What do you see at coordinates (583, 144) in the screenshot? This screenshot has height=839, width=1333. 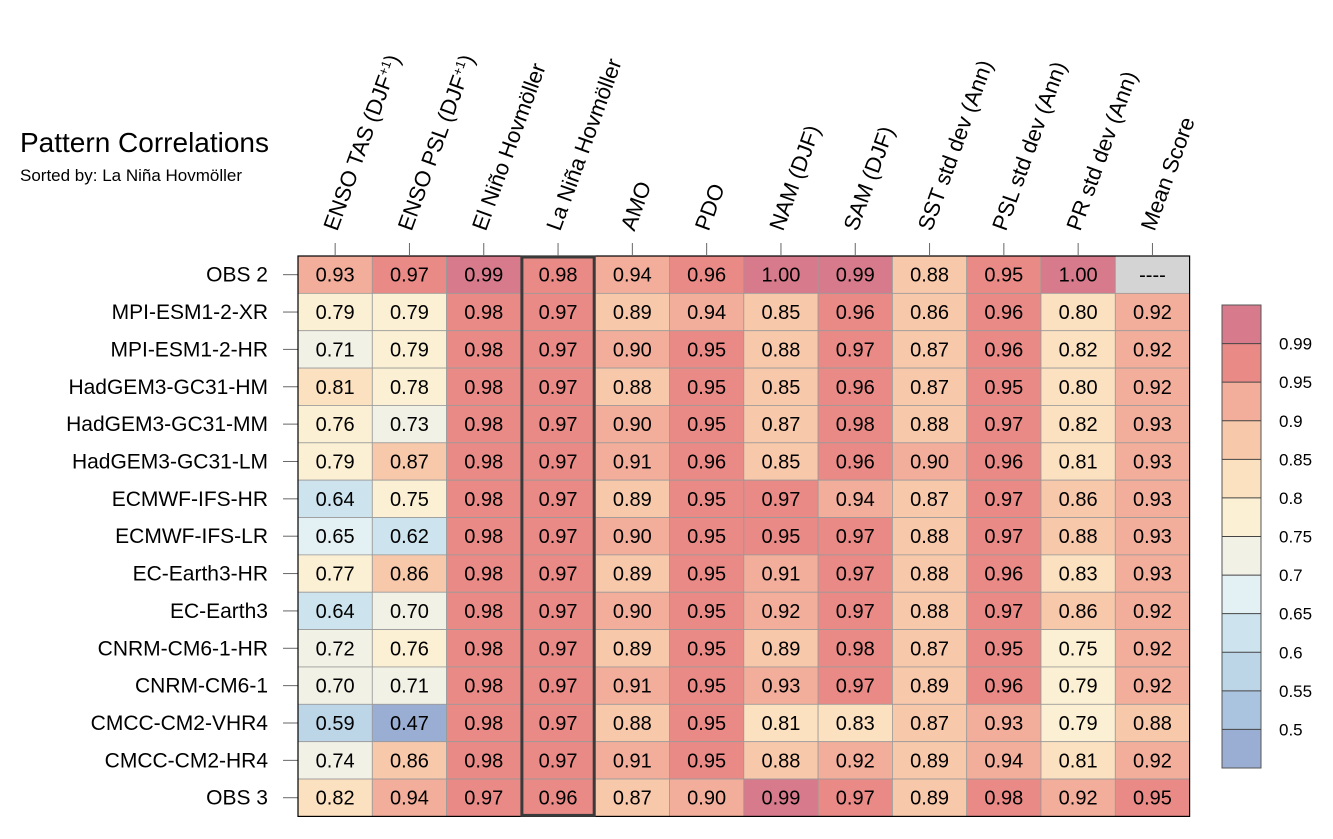 I see `column-label: La Niña Hovmöller` at bounding box center [583, 144].